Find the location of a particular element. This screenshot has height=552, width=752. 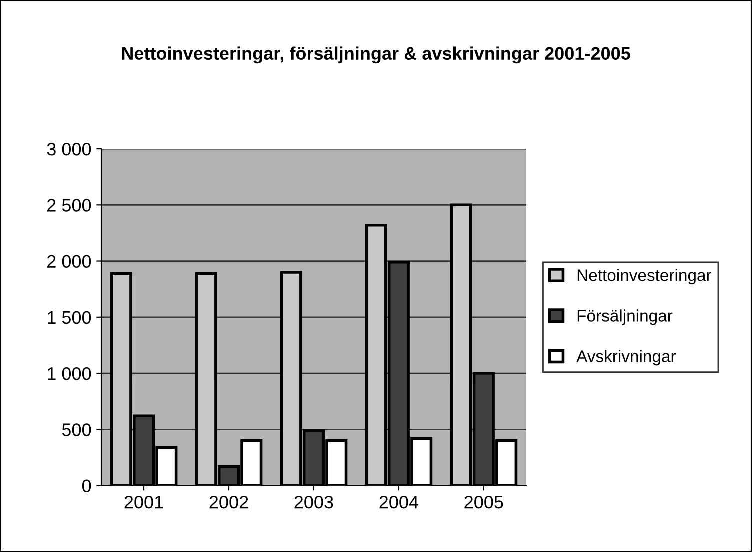

x-tick-label: 2005 is located at coordinates (484, 502).